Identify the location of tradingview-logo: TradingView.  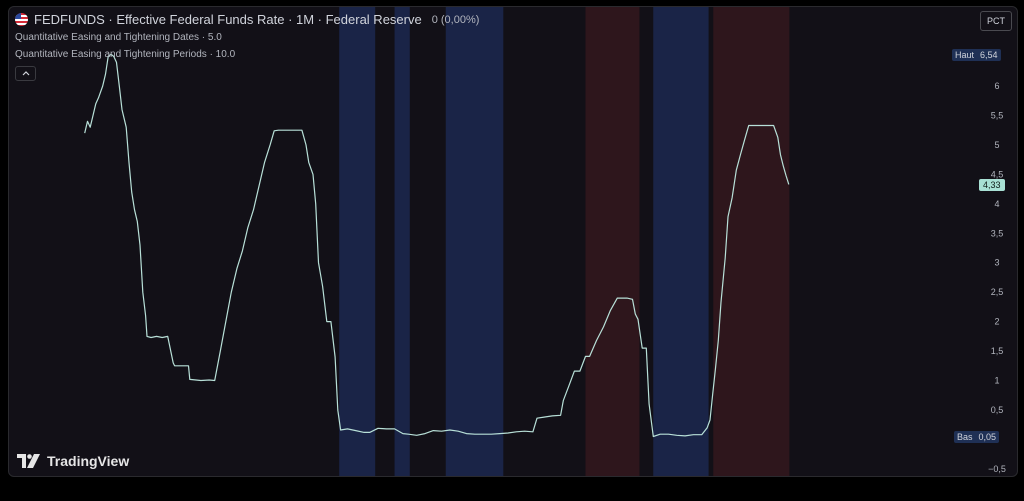
(73, 461).